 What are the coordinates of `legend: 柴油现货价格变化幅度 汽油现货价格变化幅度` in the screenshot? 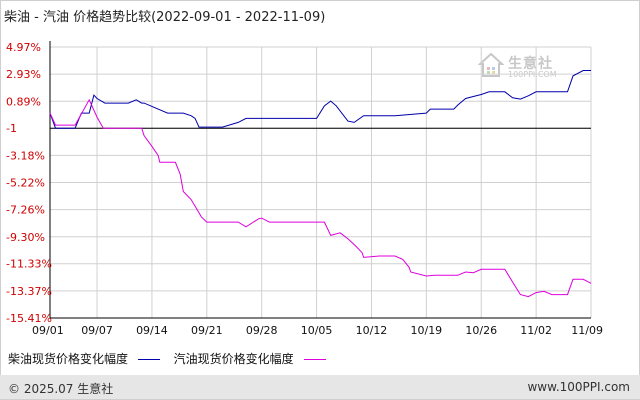 It's located at (172, 358).